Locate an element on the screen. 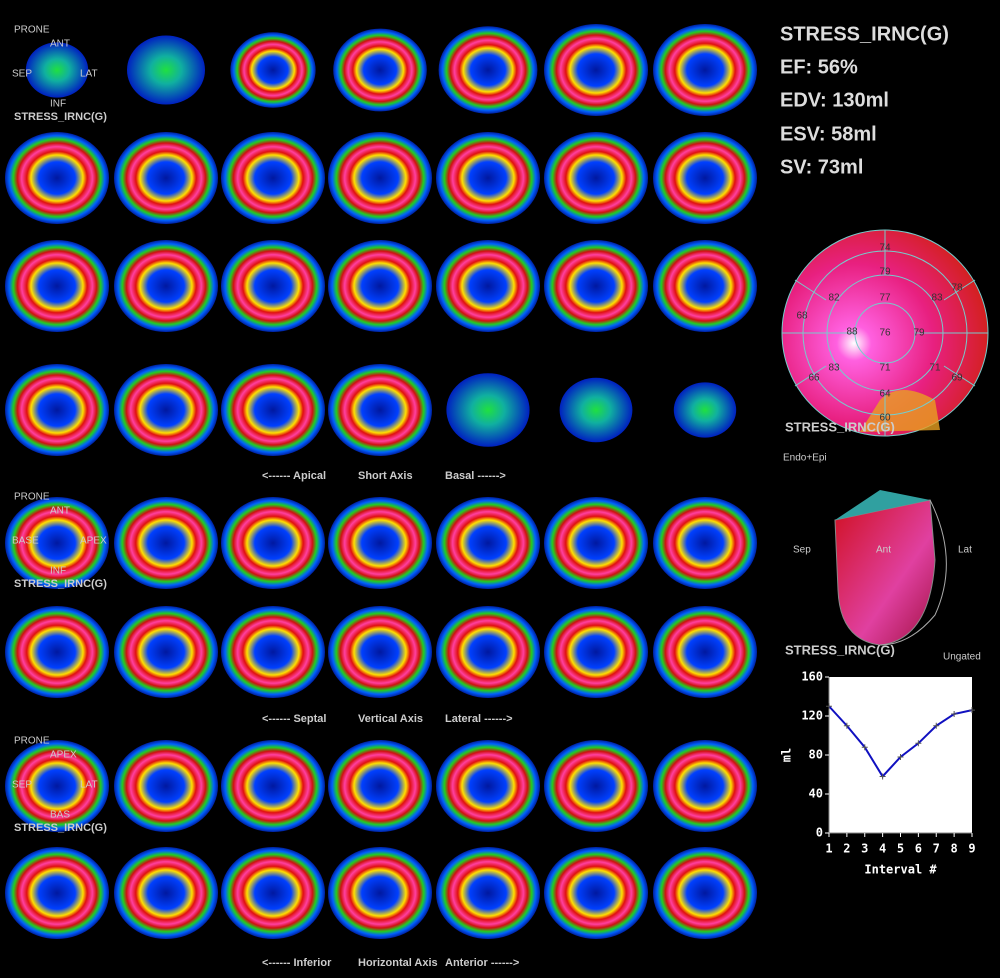 This screenshot has width=1000, height=978. segment-value: 78 is located at coordinates (957, 288).